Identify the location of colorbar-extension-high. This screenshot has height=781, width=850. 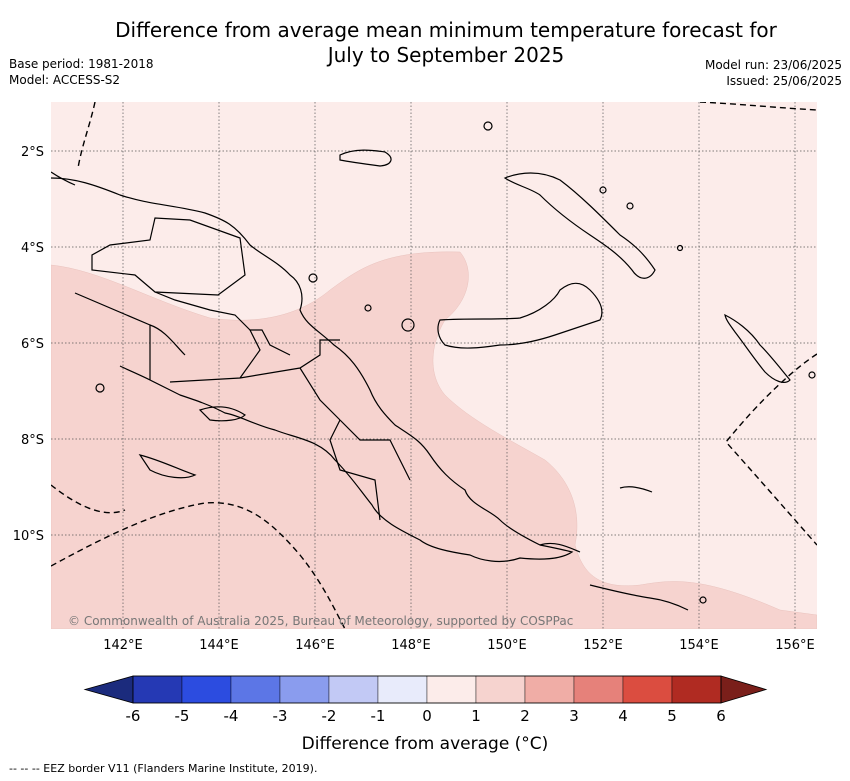
(744, 689).